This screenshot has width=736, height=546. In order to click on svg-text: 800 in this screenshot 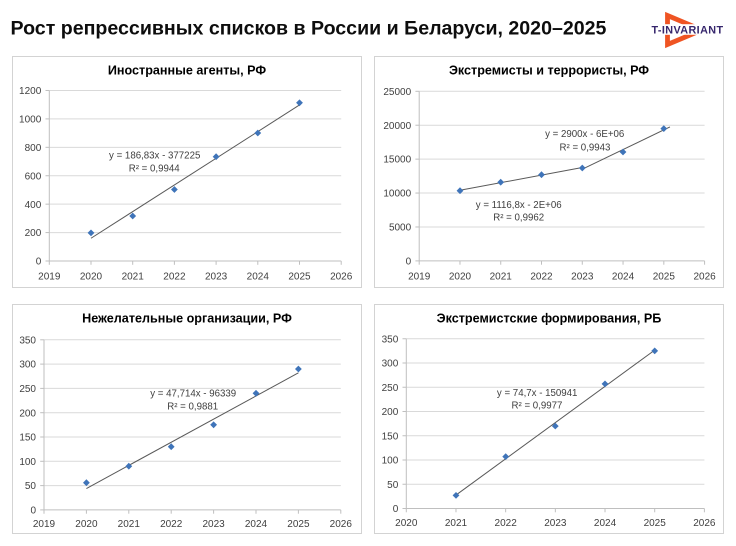, I will do `click(33, 148)`.